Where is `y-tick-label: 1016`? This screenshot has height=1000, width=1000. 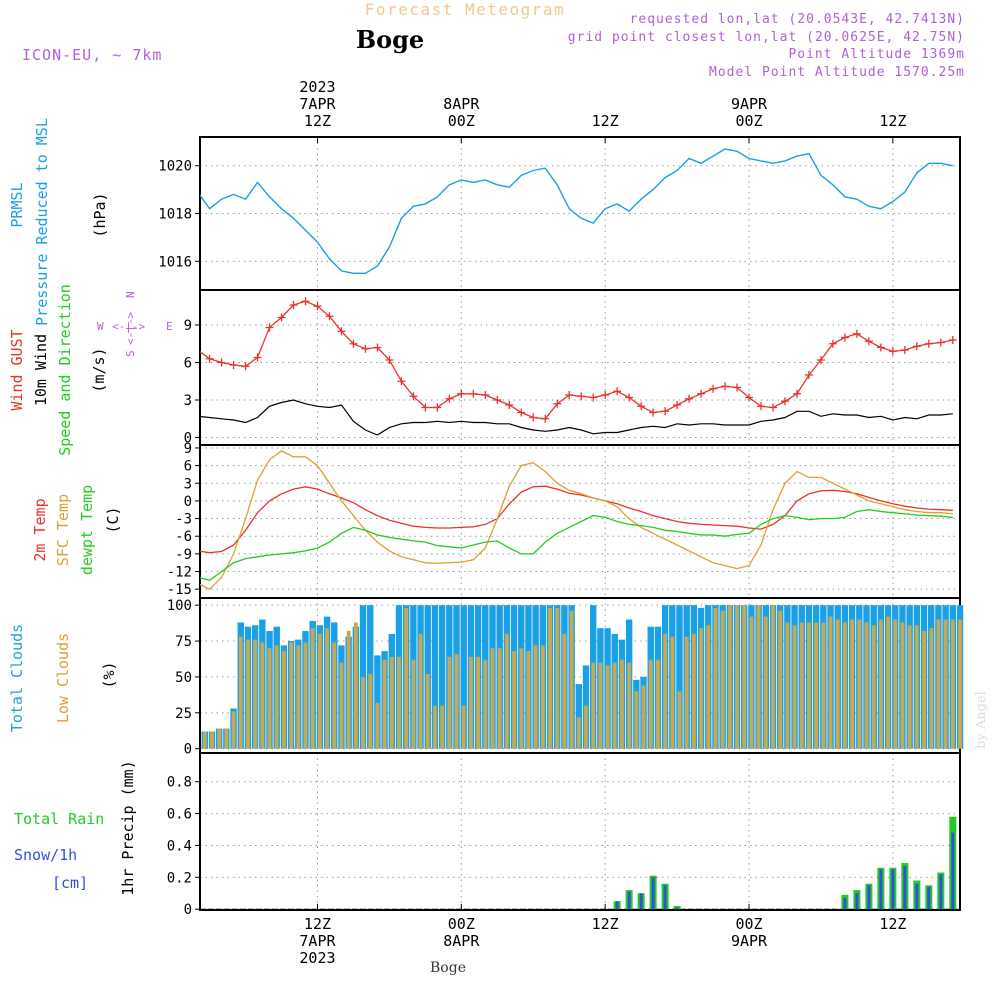 y-tick-label: 1016 is located at coordinates (175, 262).